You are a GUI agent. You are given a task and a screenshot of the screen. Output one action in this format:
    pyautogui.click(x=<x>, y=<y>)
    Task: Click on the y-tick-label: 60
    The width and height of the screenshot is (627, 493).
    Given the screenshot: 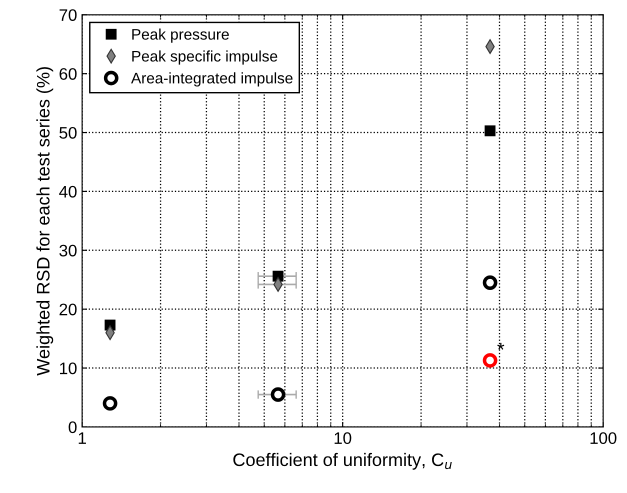 What is the action you would take?
    pyautogui.click(x=68, y=74)
    